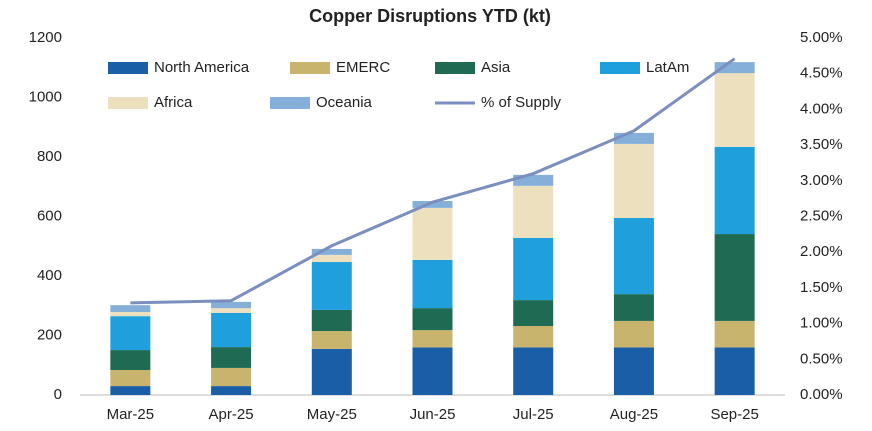  I want to click on x-tick-label: Aug-25, so click(634, 414).